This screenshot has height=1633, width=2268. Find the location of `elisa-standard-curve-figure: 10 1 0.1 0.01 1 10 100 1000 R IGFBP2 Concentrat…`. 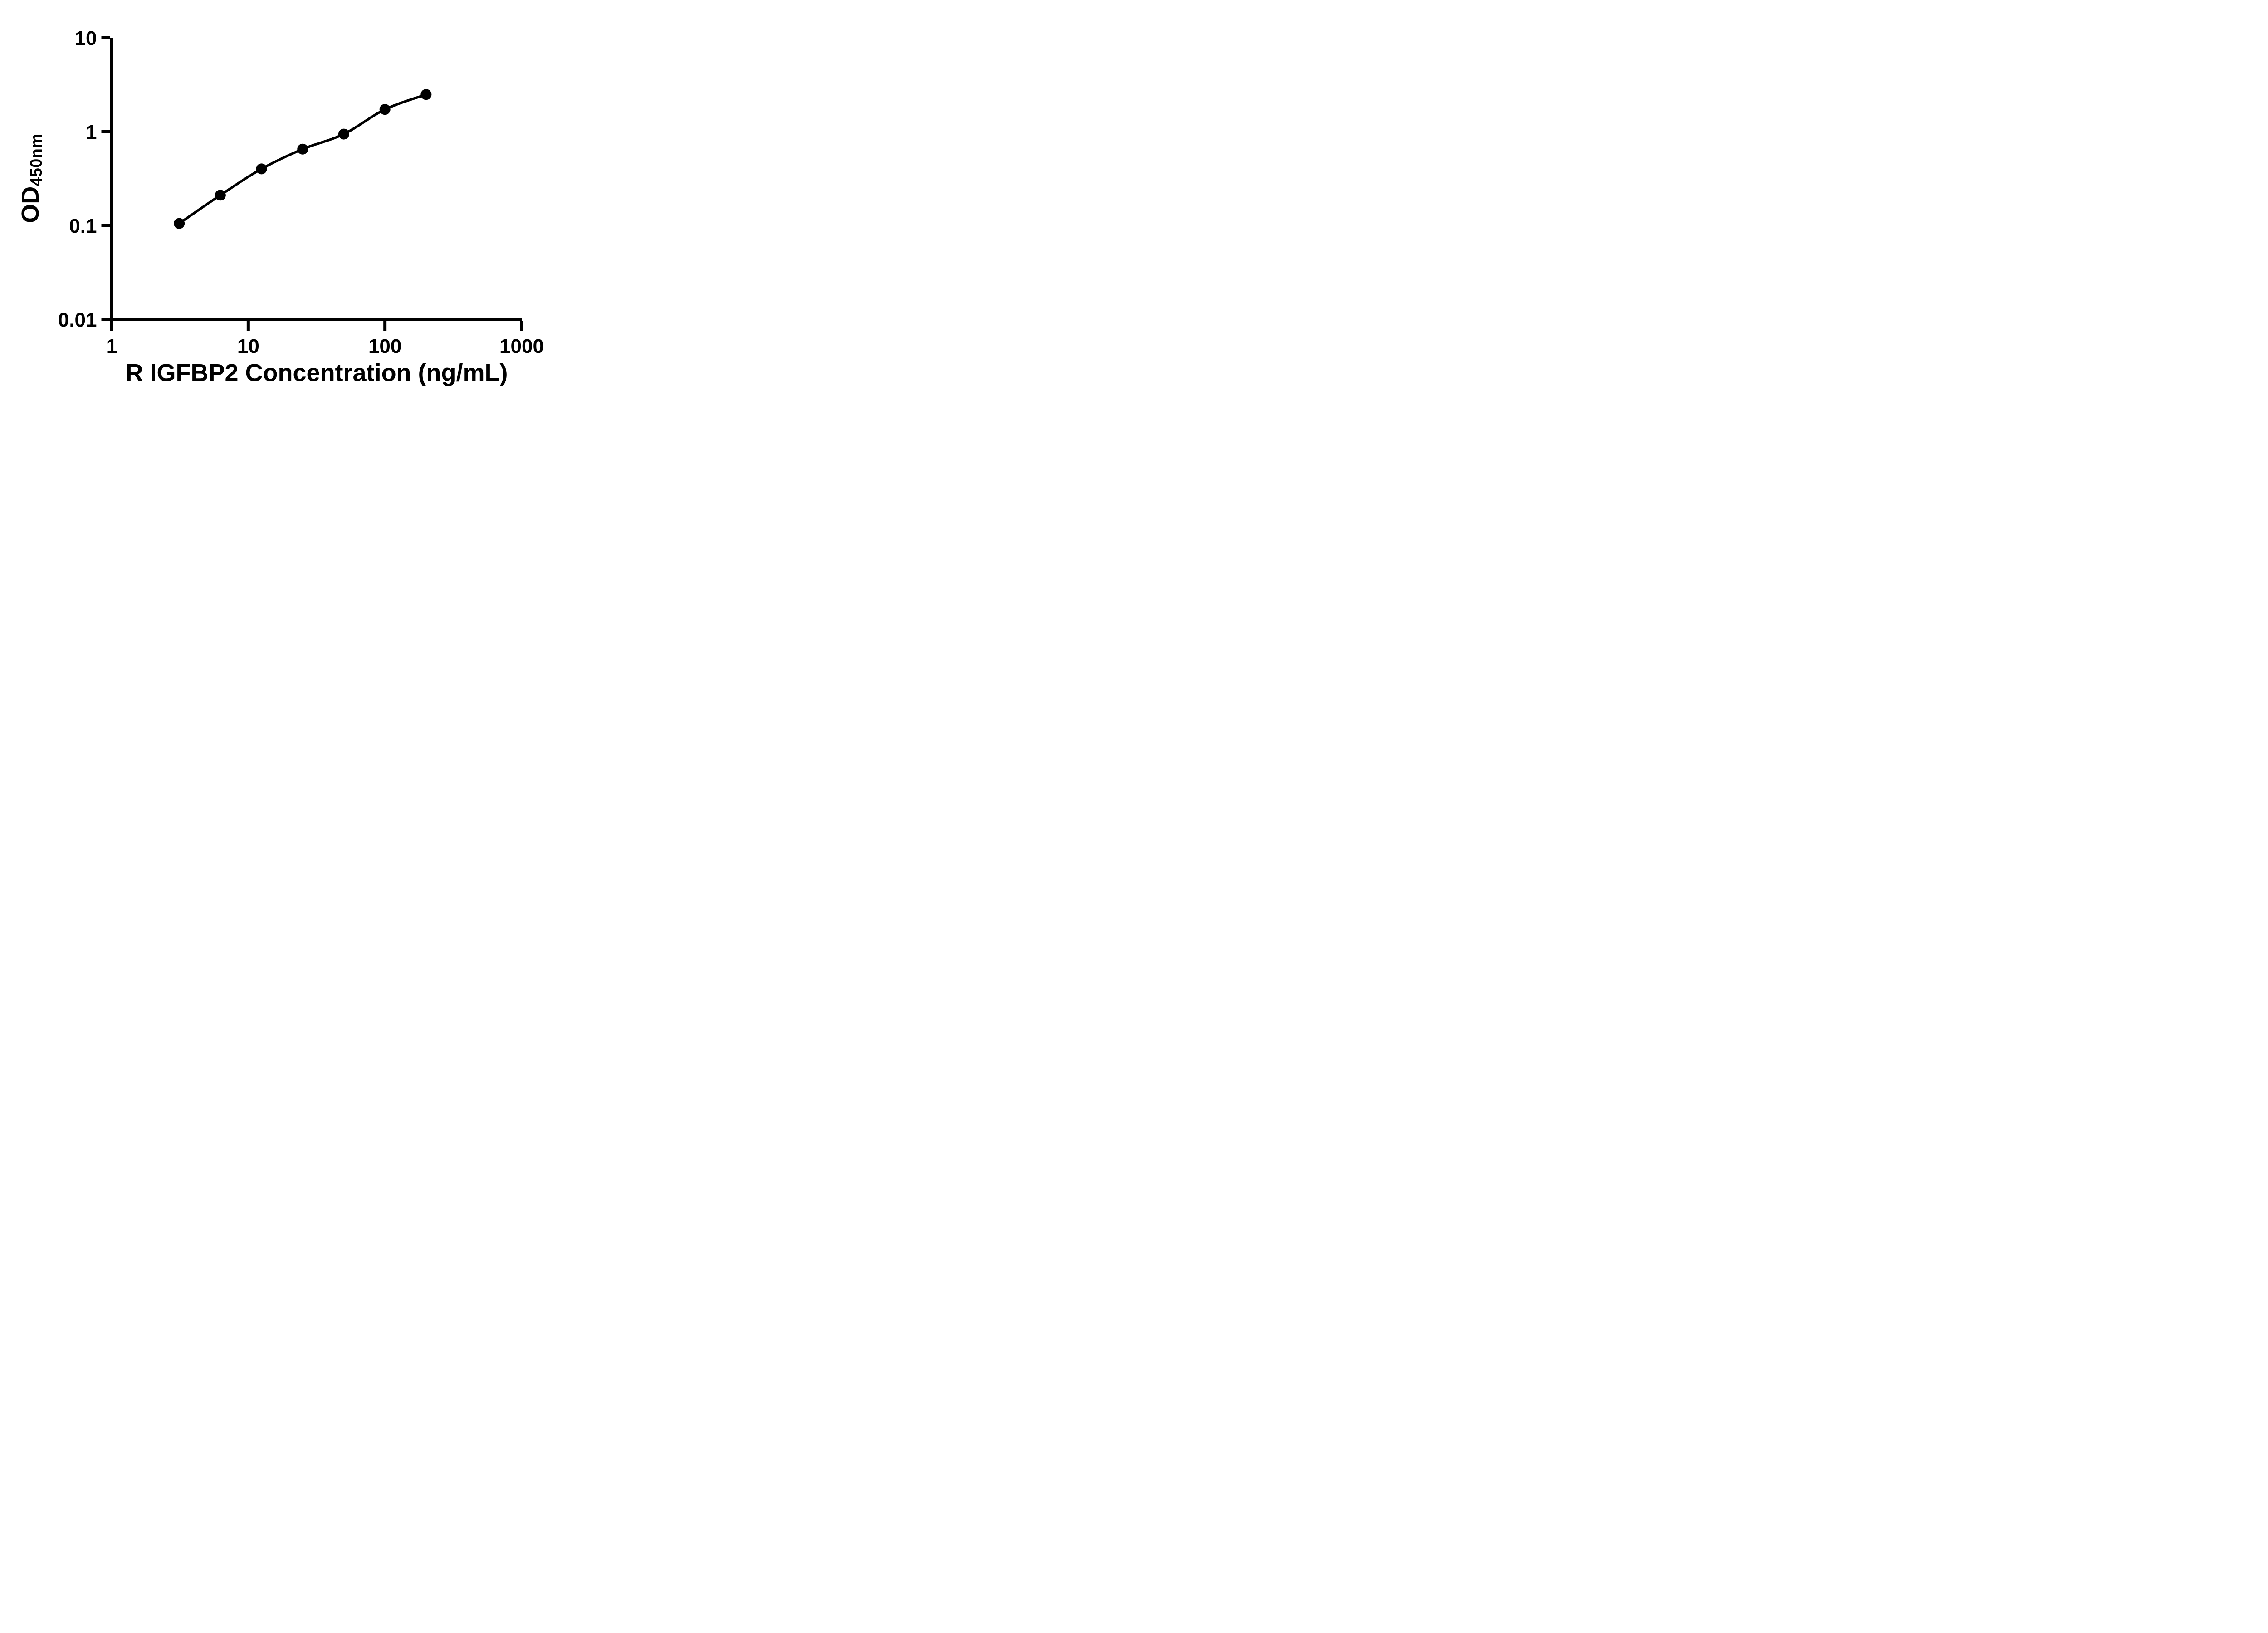

elisa-standard-curve-figure: 10 1 0.1 0.01 1 10 100 1000 R IGFBP2 Concentrat… is located at coordinates (291, 204).